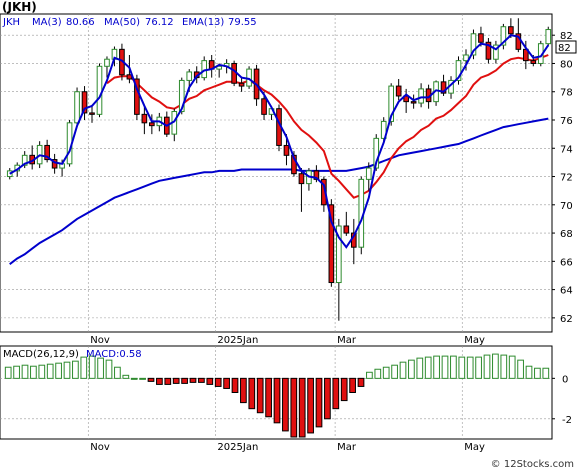  I want to click on footer-copyright: © 12Stocks.com, so click(532, 464).